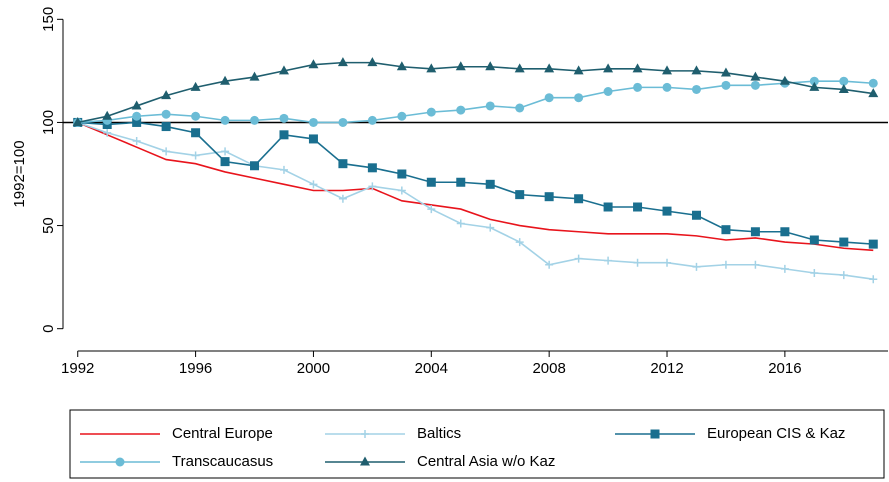 This screenshot has width=889, height=482. I want to click on legend-box, so click(477, 444).